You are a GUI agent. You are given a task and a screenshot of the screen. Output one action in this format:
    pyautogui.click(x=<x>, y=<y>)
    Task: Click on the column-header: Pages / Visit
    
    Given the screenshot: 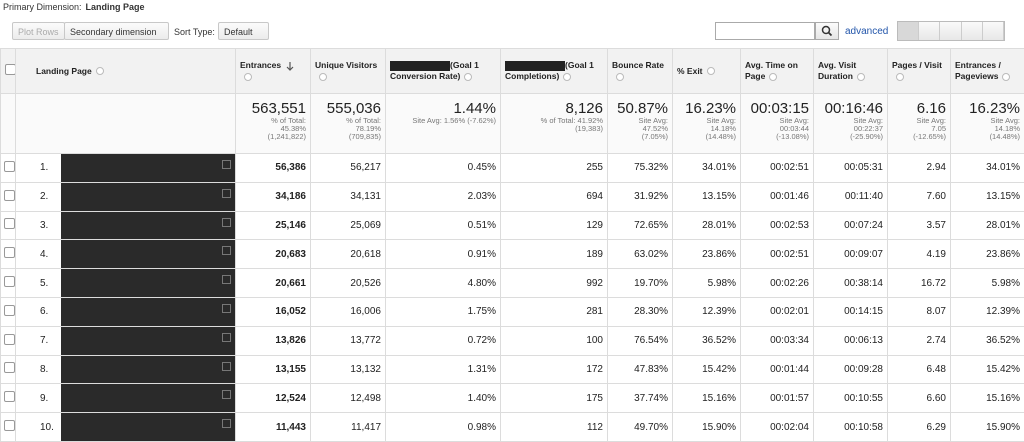 What is the action you would take?
    pyautogui.click(x=919, y=71)
    